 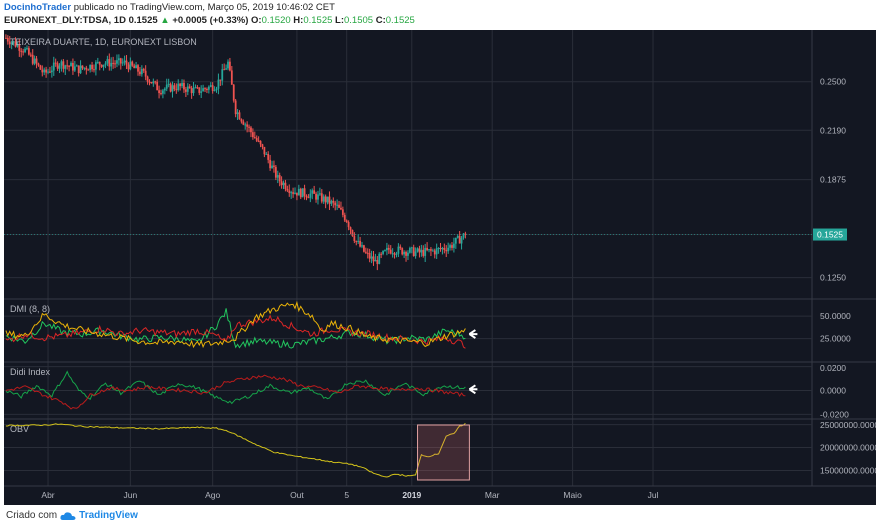 I want to click on open-value: 0.1520, so click(x=276, y=20).